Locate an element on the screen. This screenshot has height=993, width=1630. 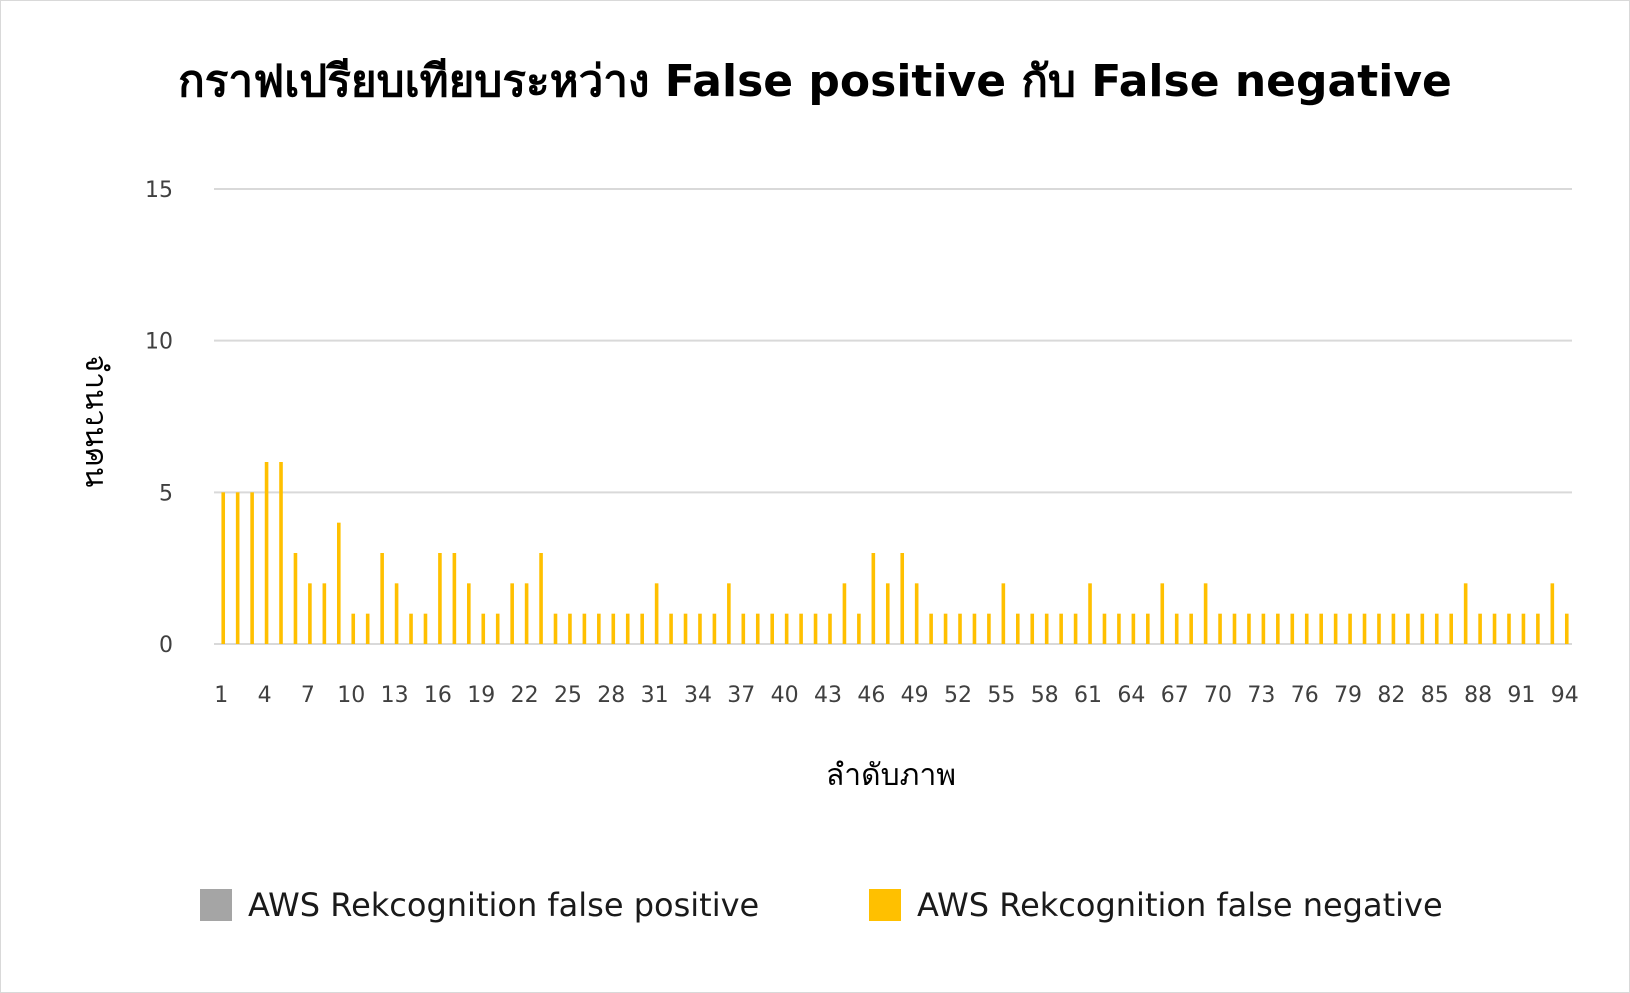
y-tick-label: 15 is located at coordinates (159, 190).